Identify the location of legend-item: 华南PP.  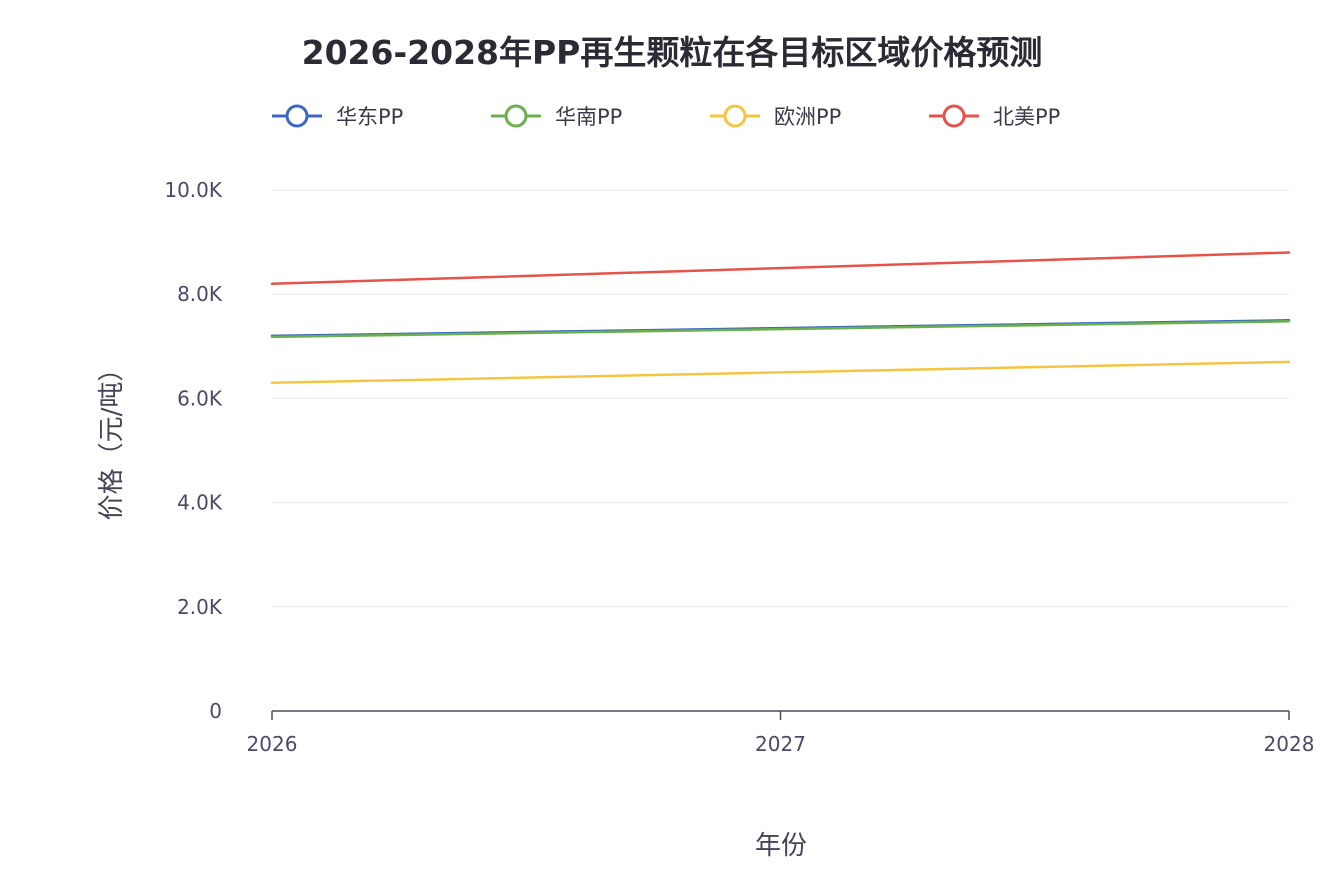
(556, 116).